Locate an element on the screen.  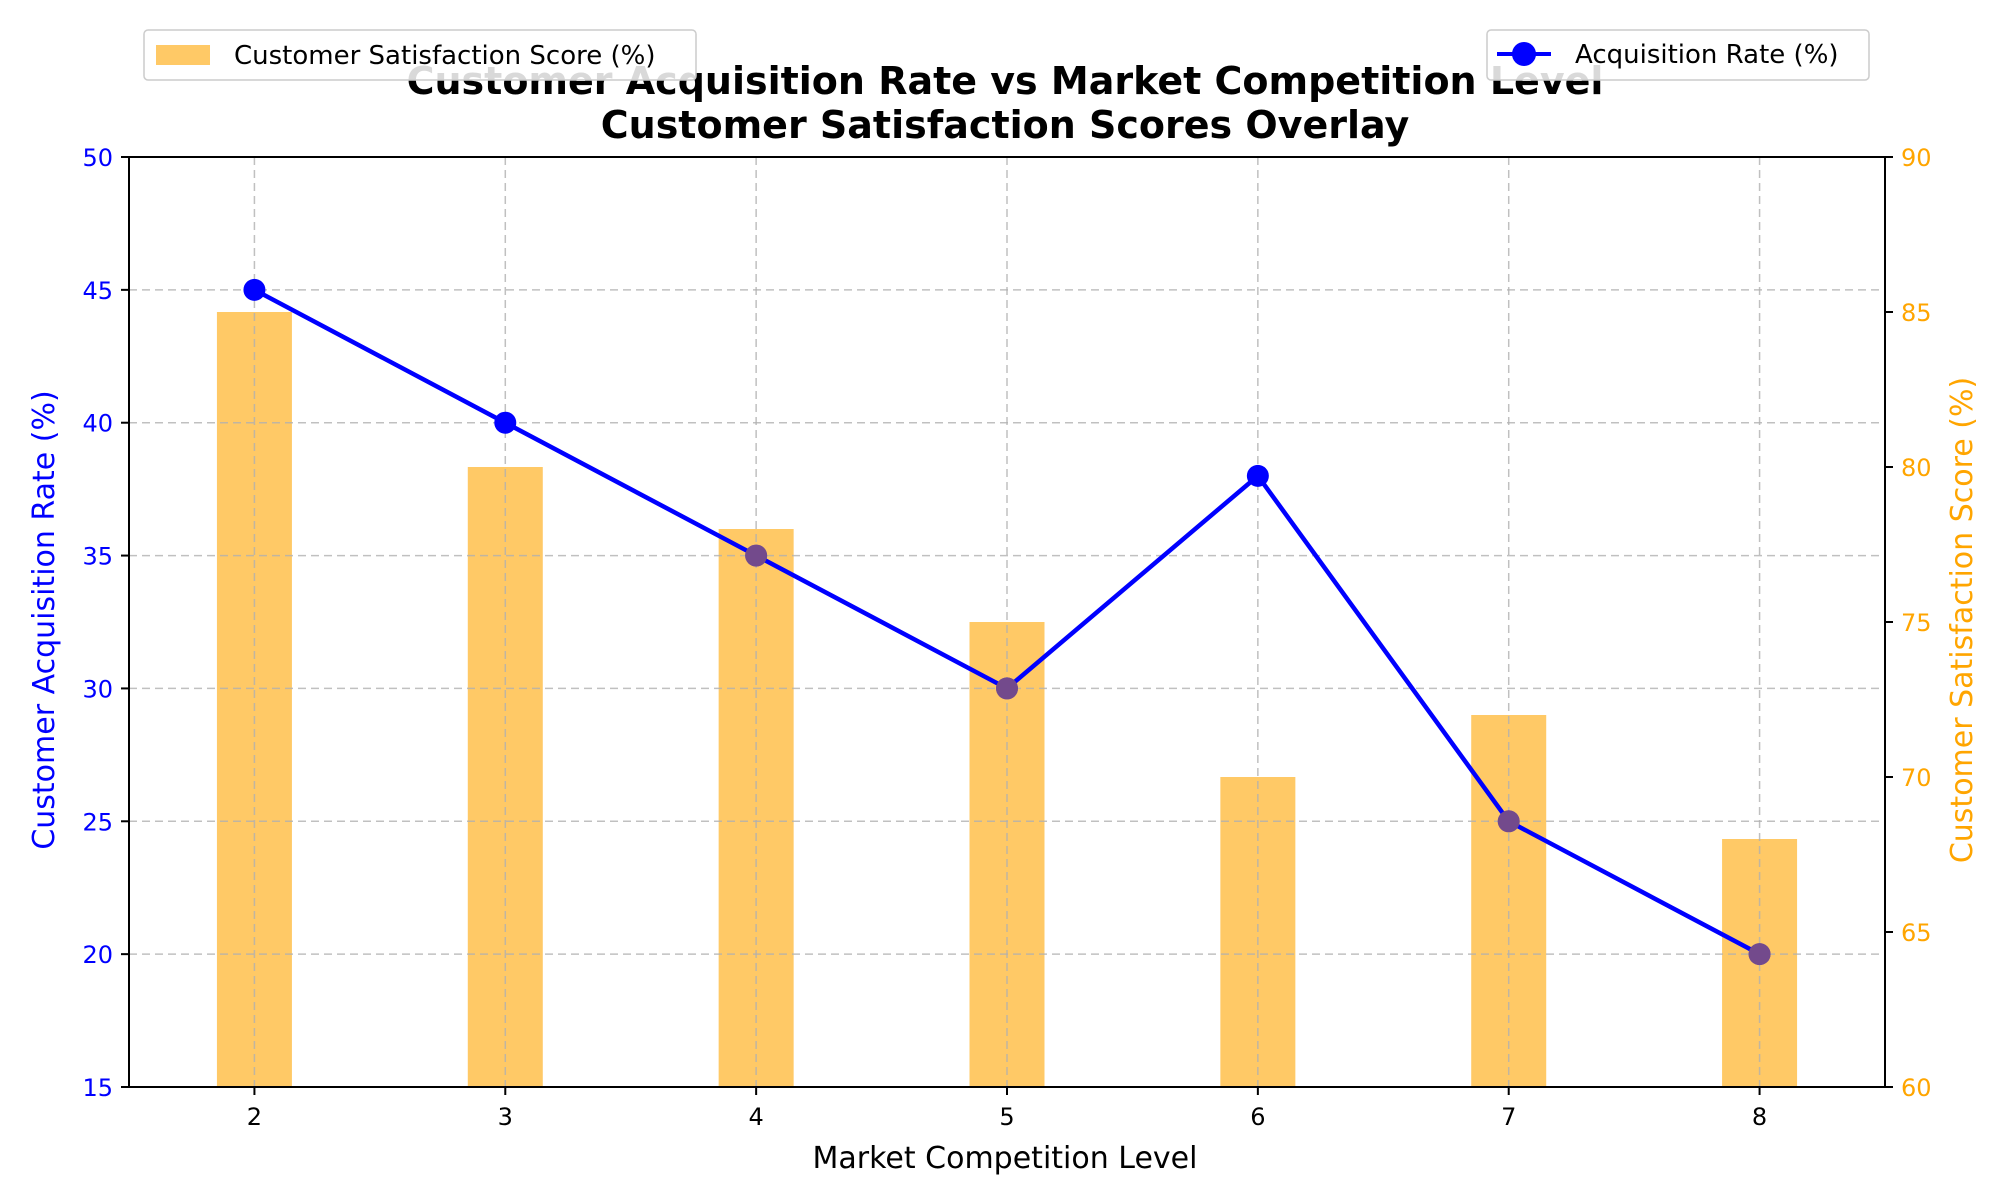
x-axis-label: Market Competition Level is located at coordinates (1005, 1158).